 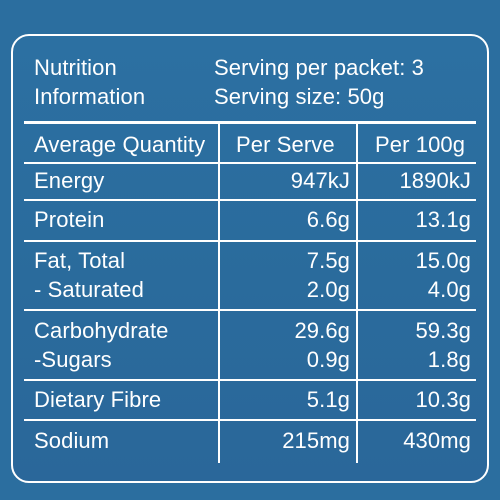 I want to click on row-label-sugars: -Sugars, so click(x=73, y=359).